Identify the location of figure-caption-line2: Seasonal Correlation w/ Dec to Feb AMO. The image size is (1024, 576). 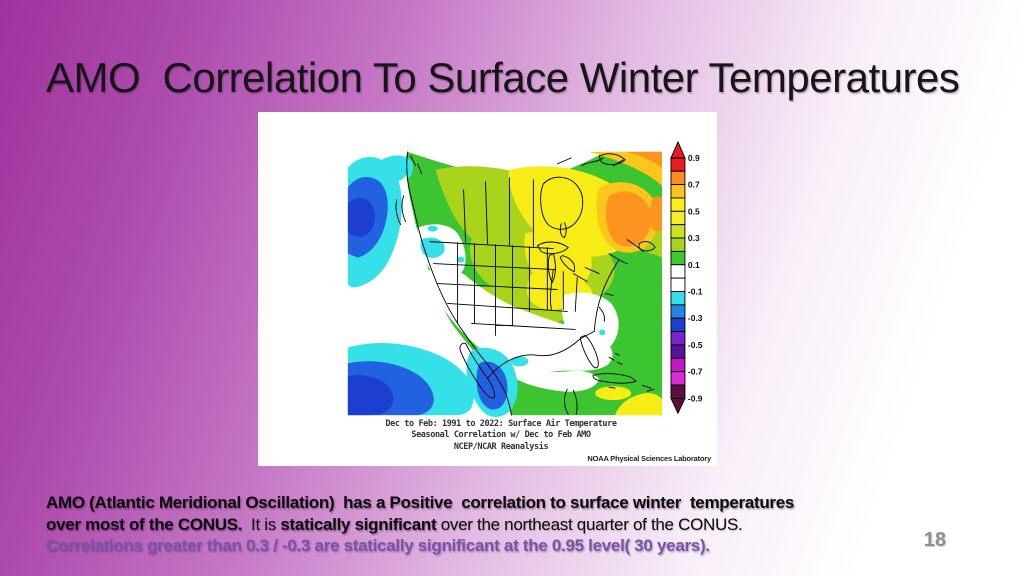
(501, 434).